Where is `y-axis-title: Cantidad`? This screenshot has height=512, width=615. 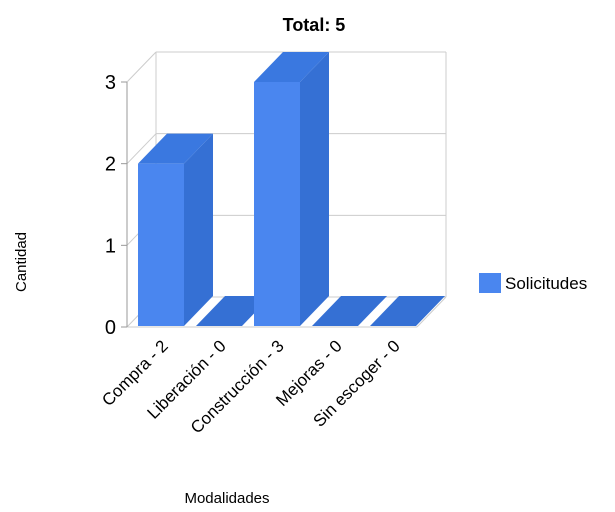 y-axis-title: Cantidad is located at coordinates (21, 262).